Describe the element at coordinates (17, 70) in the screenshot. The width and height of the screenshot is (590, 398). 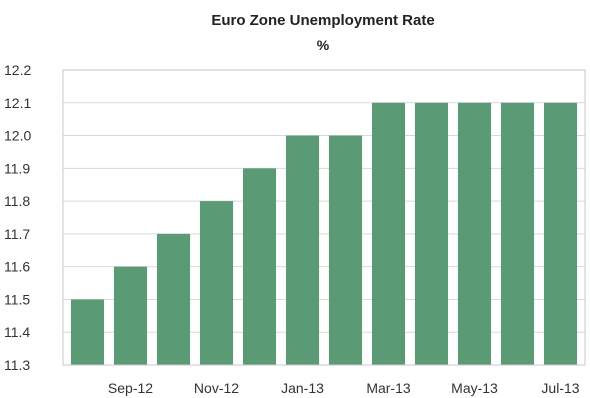
I see `y-tick-label: 12.2` at that location.